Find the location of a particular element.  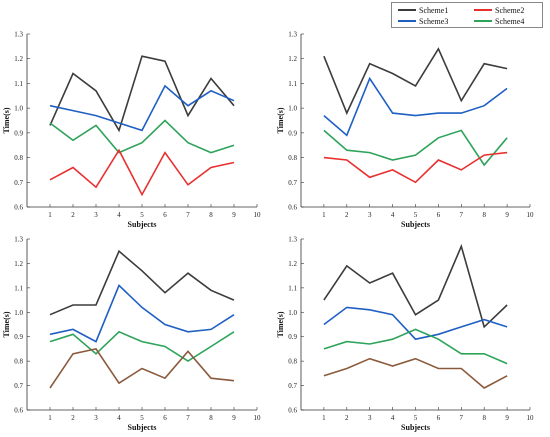

legend-box: Scheme1 Scheme2 Scheme3 Scheme4 is located at coordinates (467, 15).